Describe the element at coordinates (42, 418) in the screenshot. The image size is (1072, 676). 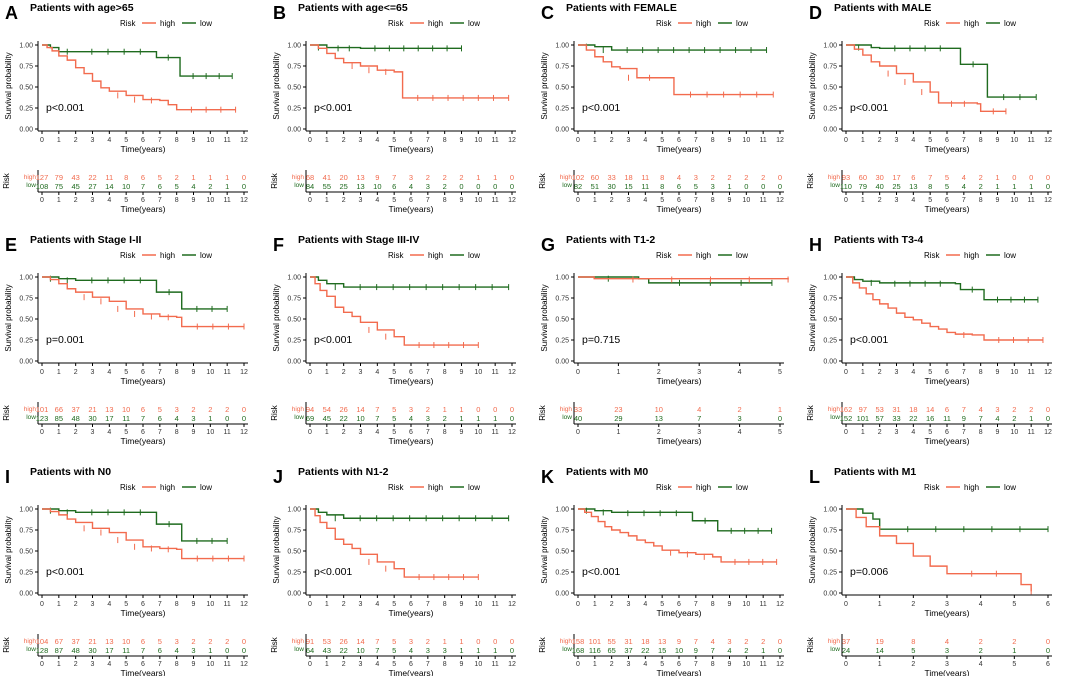
I see `risk-low-count: 123` at that location.